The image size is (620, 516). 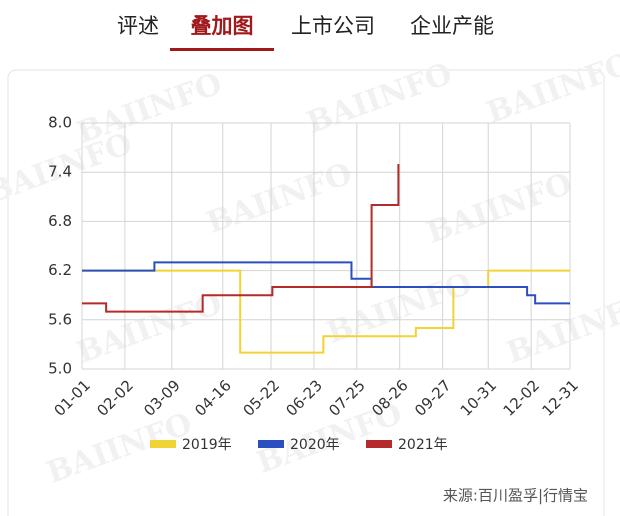 I want to click on y-tick-label: 8.0, so click(x=60, y=123).